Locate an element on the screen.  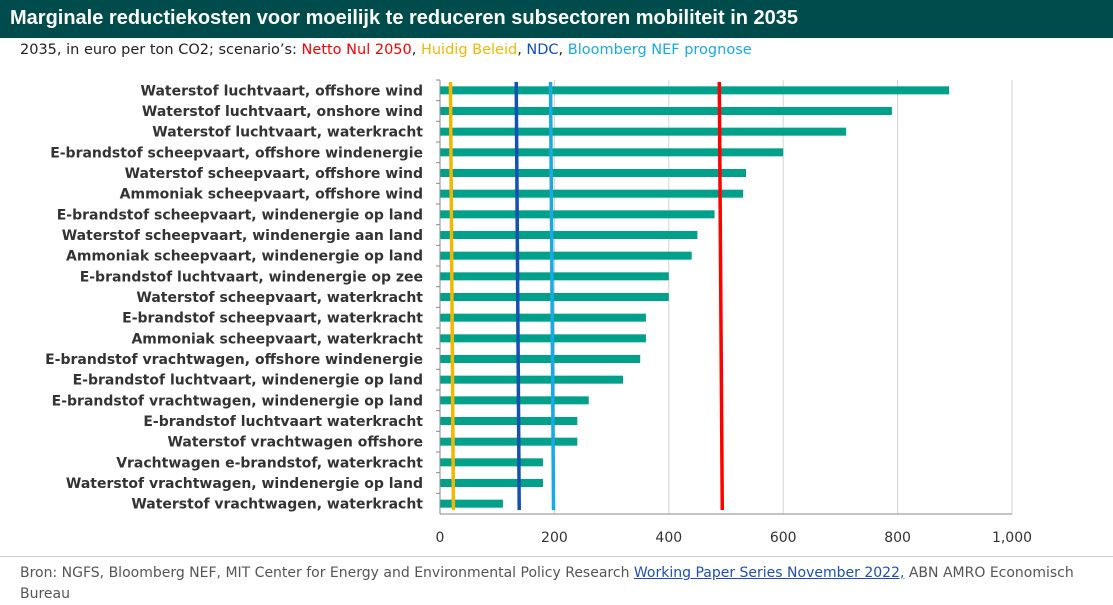
x-tick-label: 0 is located at coordinates (440, 538).